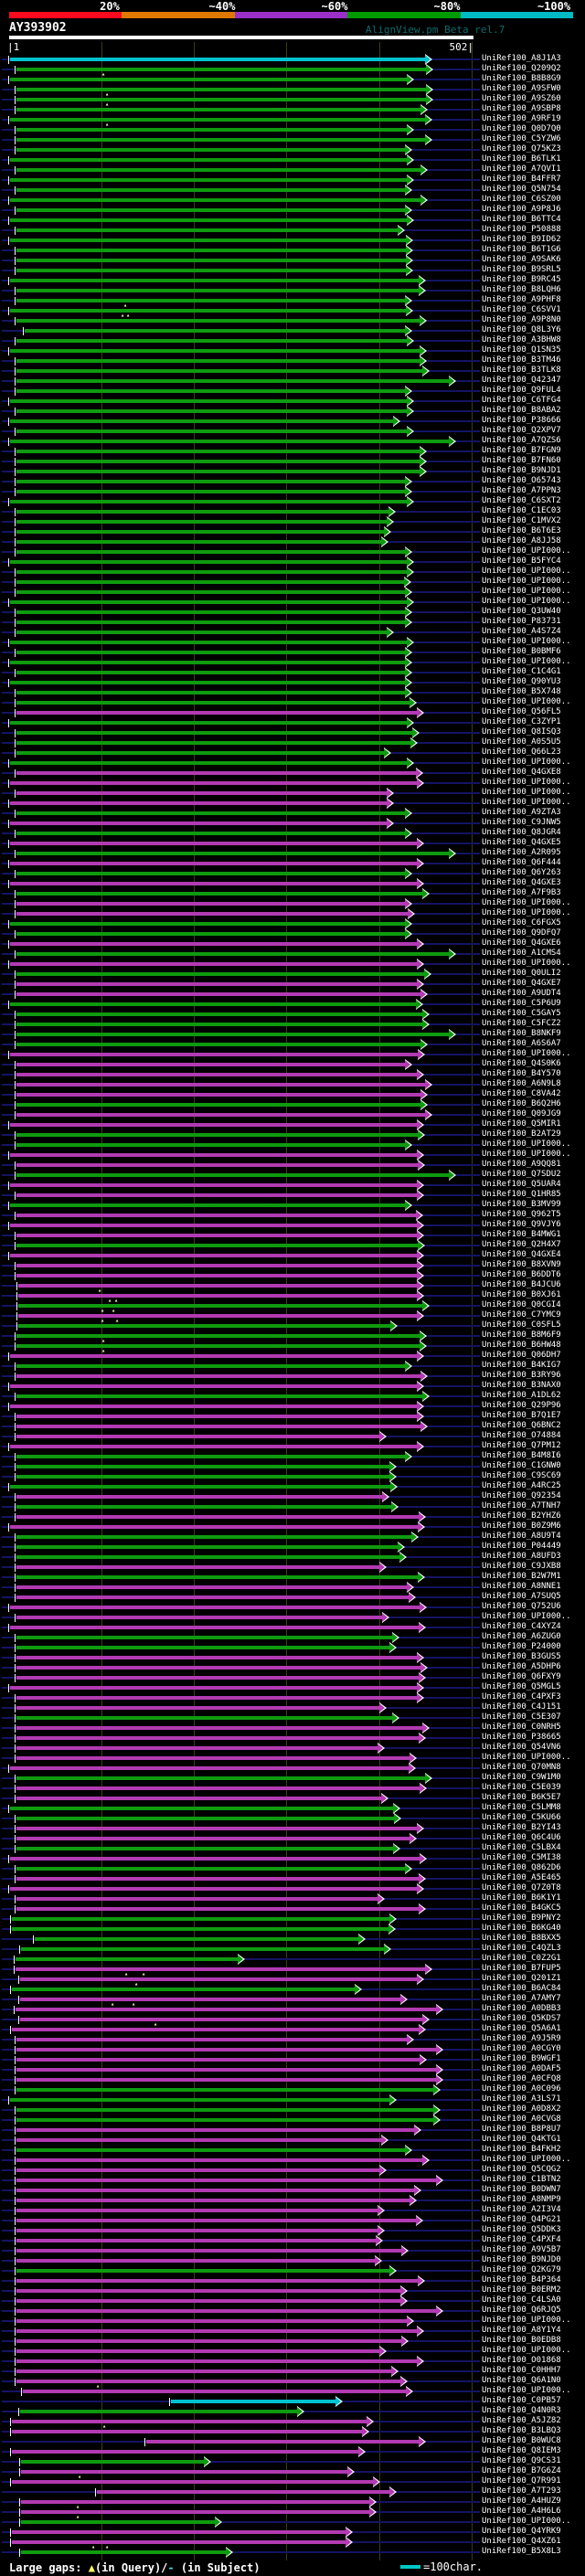 This screenshot has height=2576, width=585. Describe the element at coordinates (521, 2420) in the screenshot. I see `subject-label: UniRef100_A5JZ82` at that location.